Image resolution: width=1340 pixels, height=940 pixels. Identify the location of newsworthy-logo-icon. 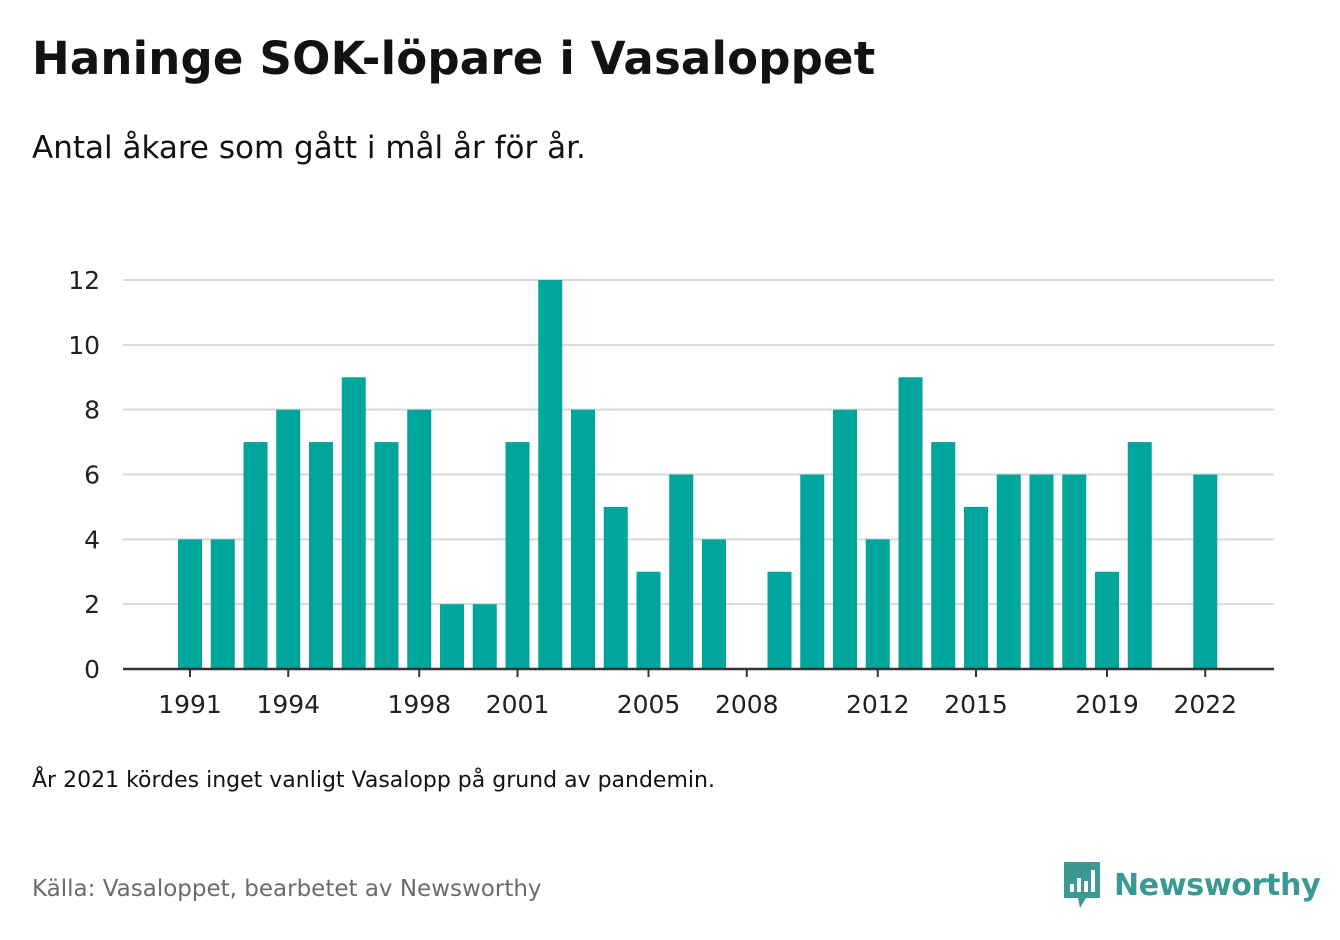
(1082, 885).